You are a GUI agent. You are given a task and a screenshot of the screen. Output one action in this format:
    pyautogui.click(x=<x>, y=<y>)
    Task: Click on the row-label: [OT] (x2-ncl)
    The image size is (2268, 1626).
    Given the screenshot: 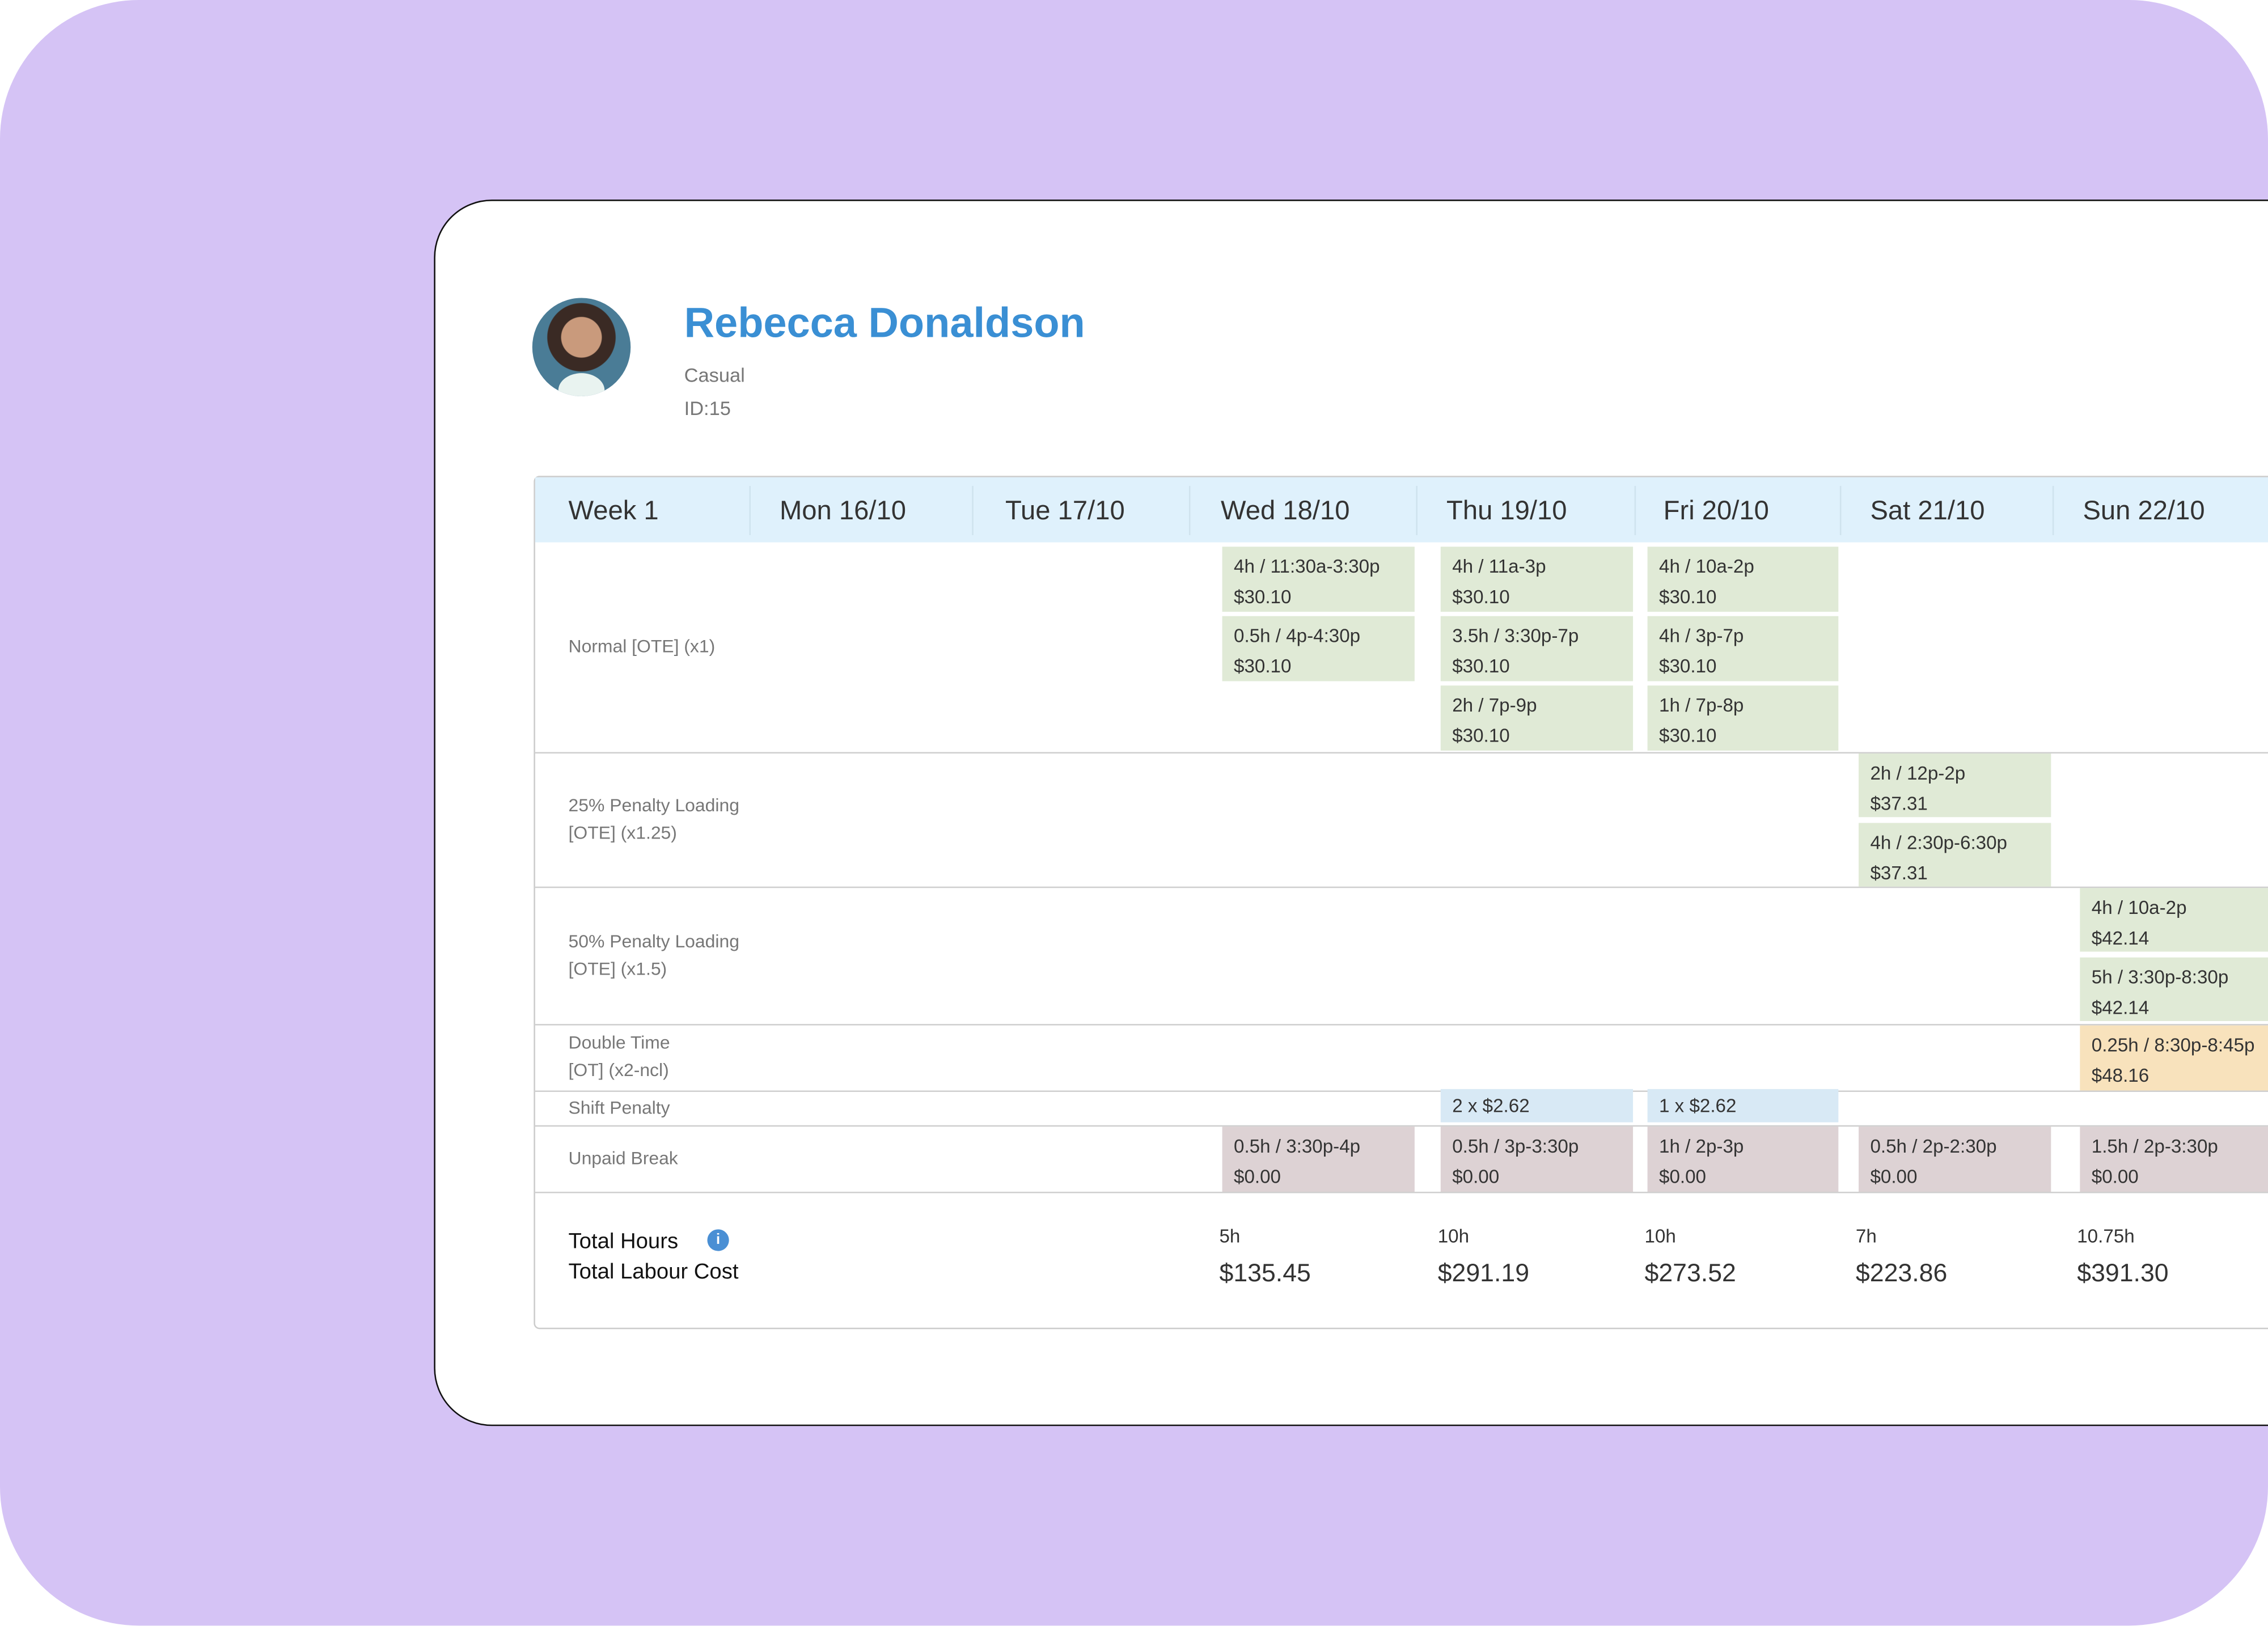 What is the action you would take?
    pyautogui.click(x=618, y=1070)
    